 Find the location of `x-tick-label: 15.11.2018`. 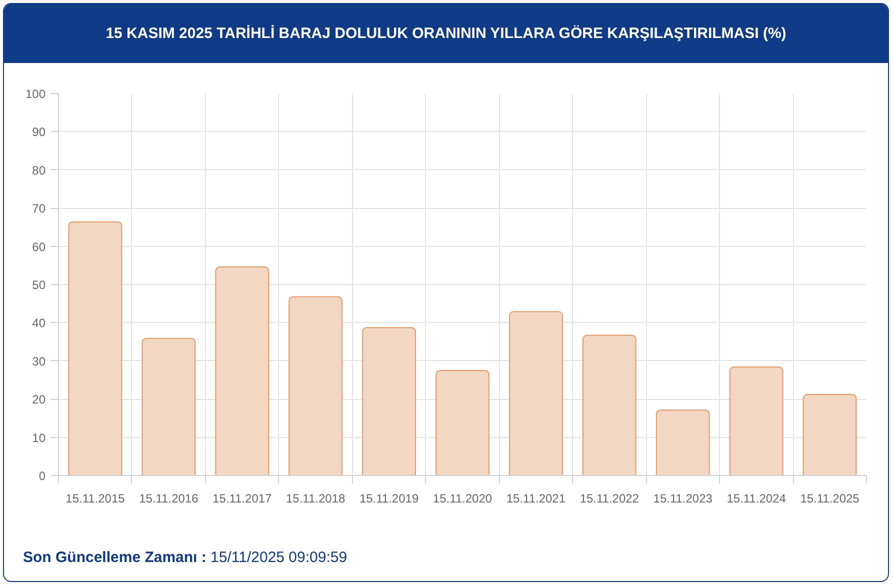

x-tick-label: 15.11.2018 is located at coordinates (316, 499).